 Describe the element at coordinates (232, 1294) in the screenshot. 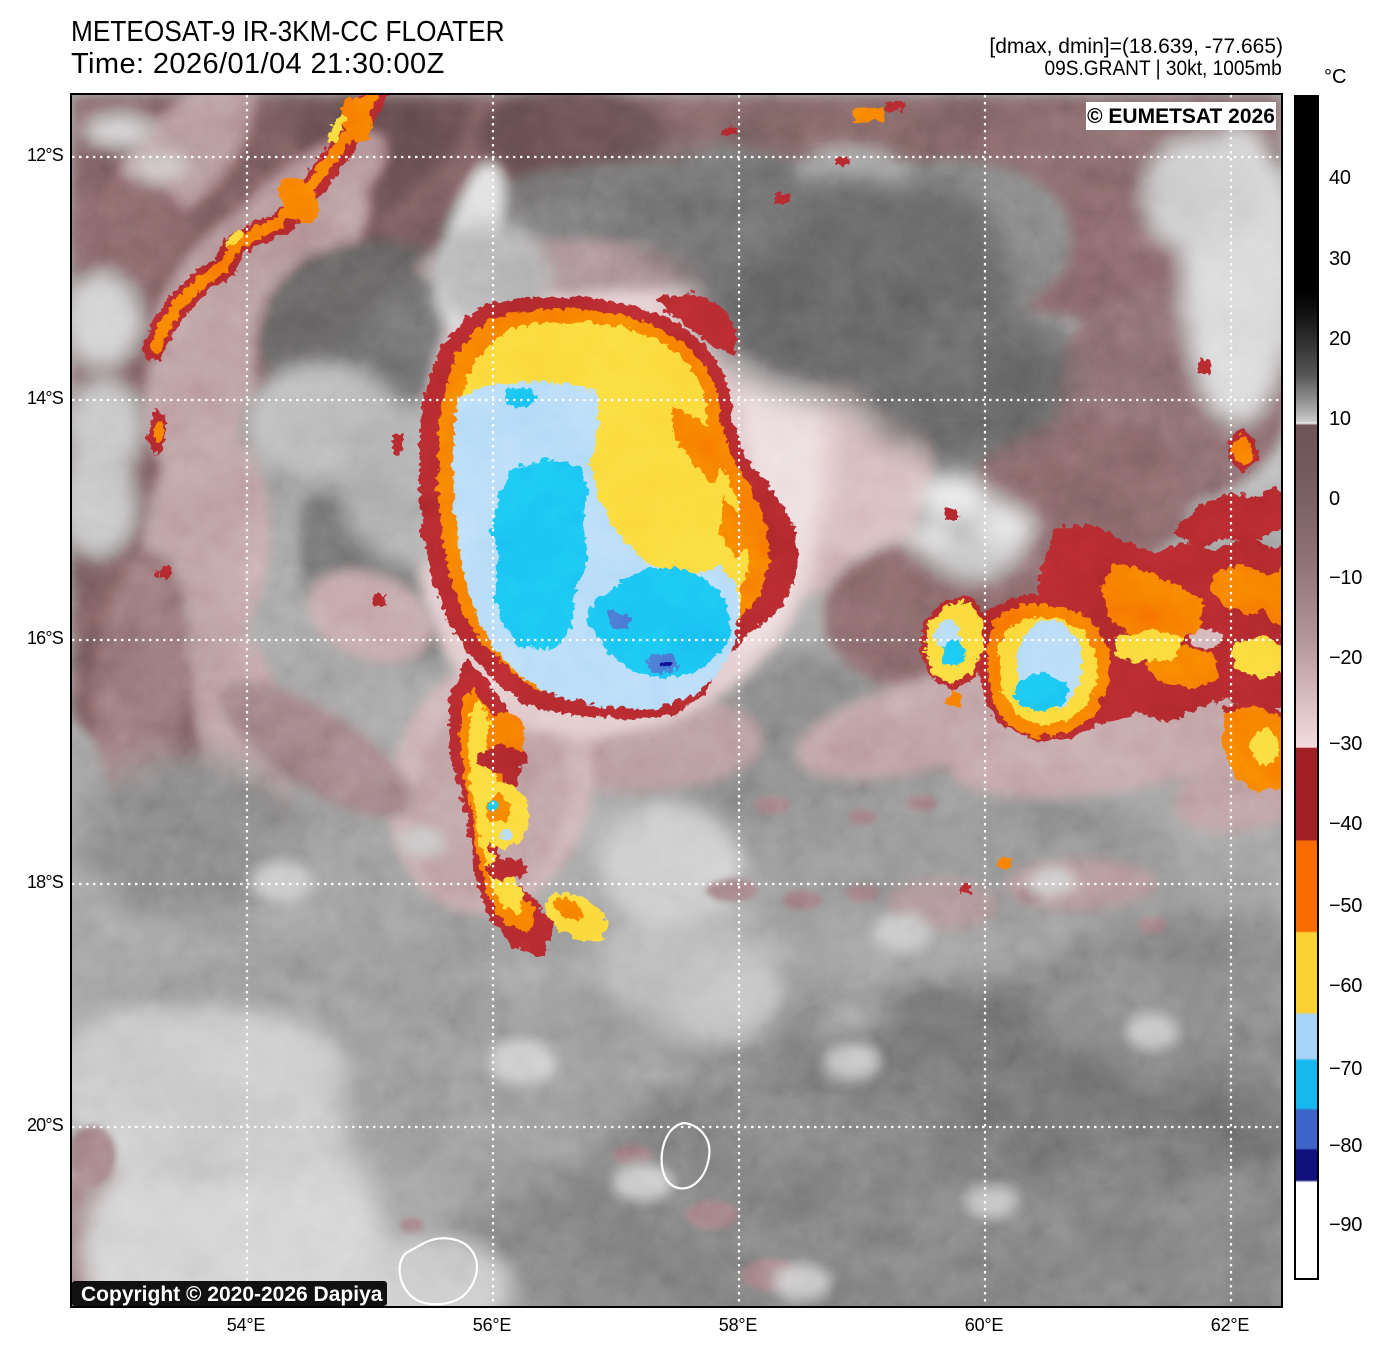

I see `svg-text: Copyright © 2020-2026 Dapiya` at that location.